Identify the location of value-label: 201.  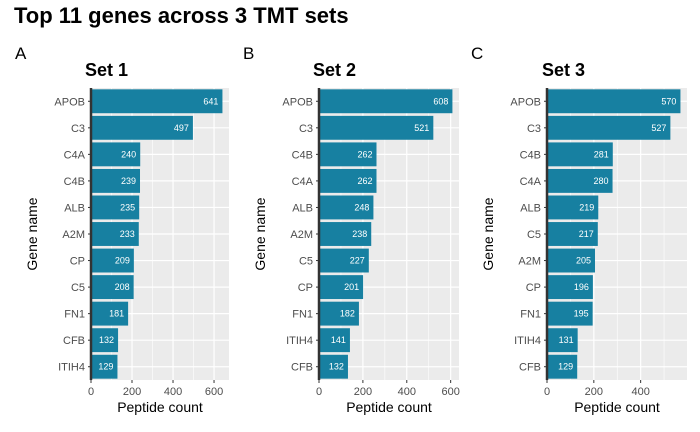
(351, 287).